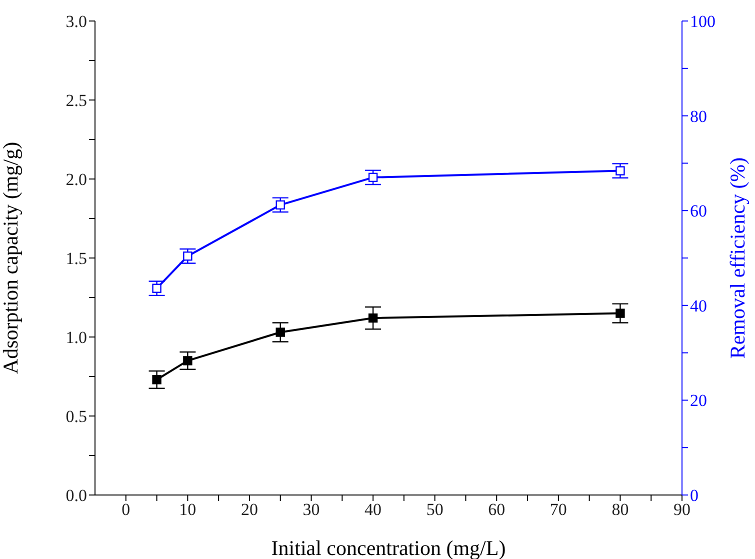  Describe the element at coordinates (698, 211) in the screenshot. I see `y2-tick-label: 60` at that location.